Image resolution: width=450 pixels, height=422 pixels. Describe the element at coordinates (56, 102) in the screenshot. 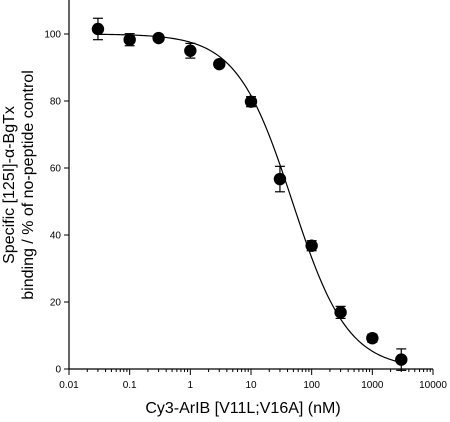

I see `y-tick-label: 80` at that location.